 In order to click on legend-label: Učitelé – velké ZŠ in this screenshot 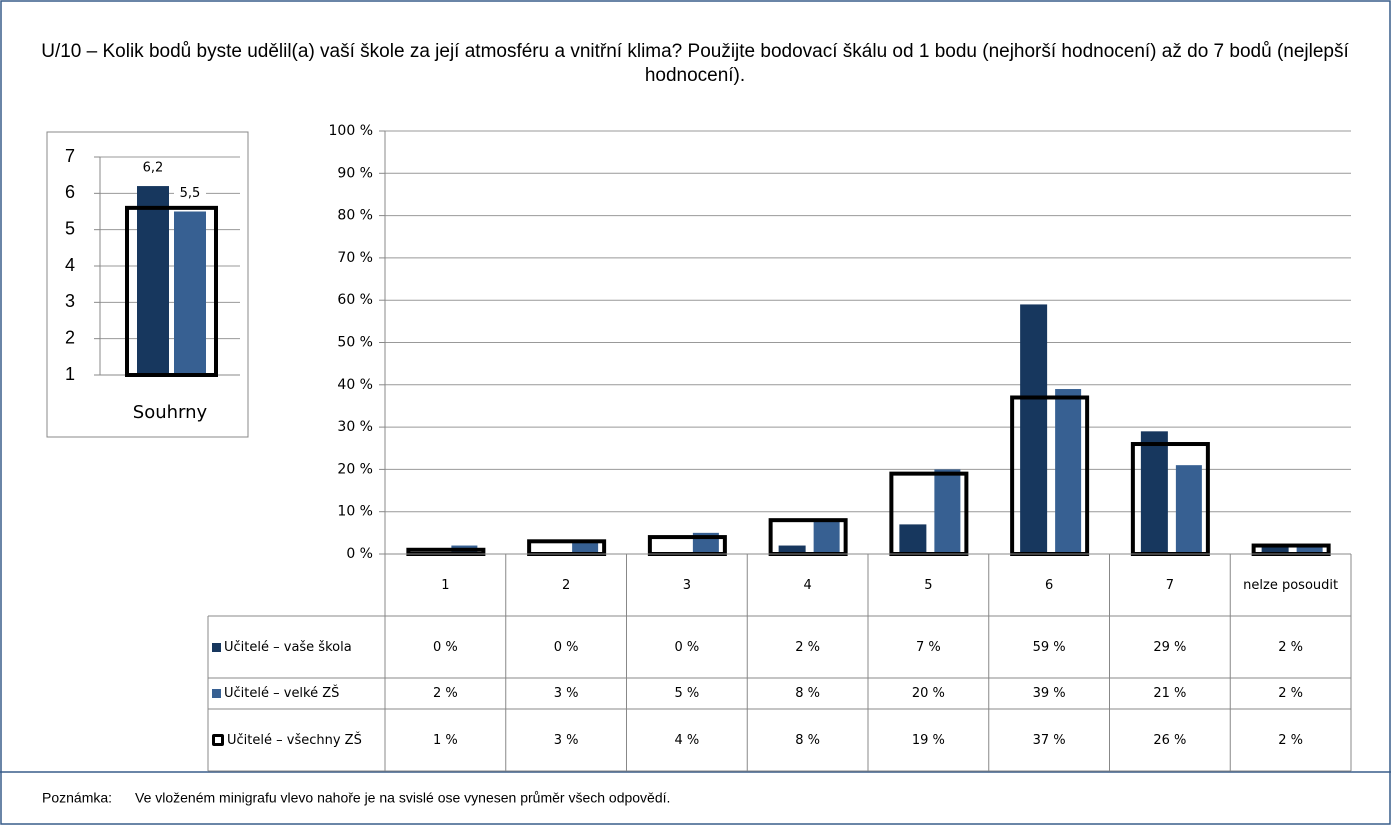, I will do `click(282, 693)`.